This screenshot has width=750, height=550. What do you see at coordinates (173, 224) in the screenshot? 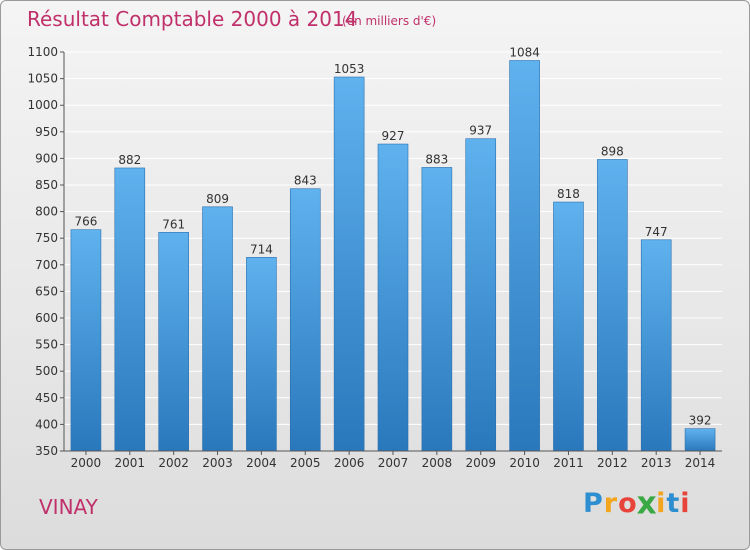
I see `value-label-2002: 761` at bounding box center [173, 224].